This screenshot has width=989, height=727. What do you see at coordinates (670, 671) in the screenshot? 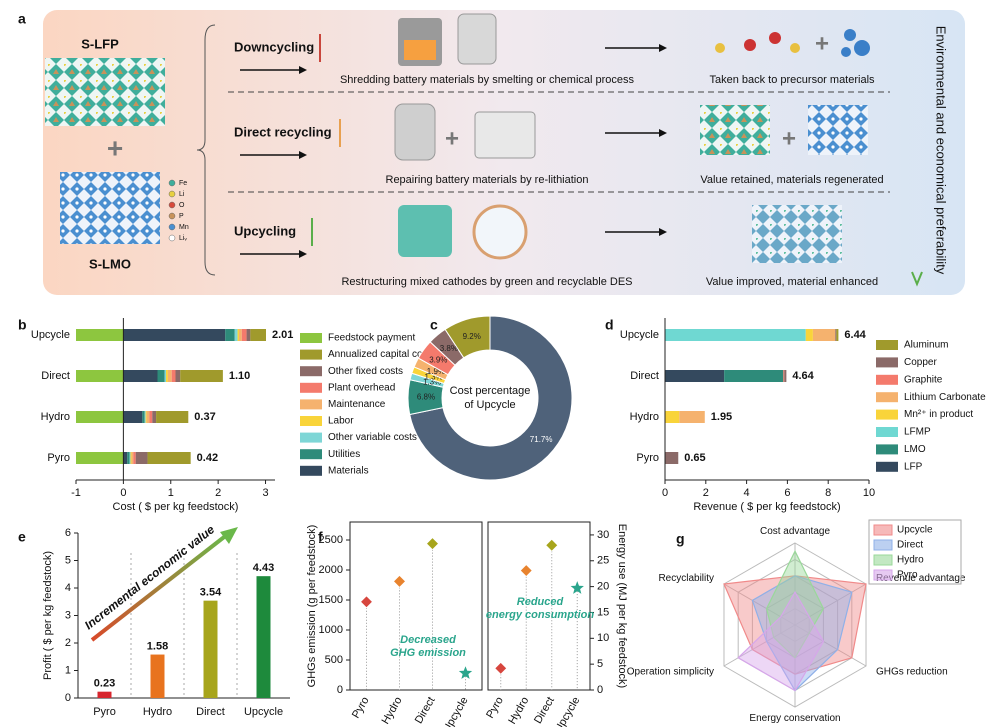
I see `axis-label: Operation simplicity` at bounding box center [670, 671].